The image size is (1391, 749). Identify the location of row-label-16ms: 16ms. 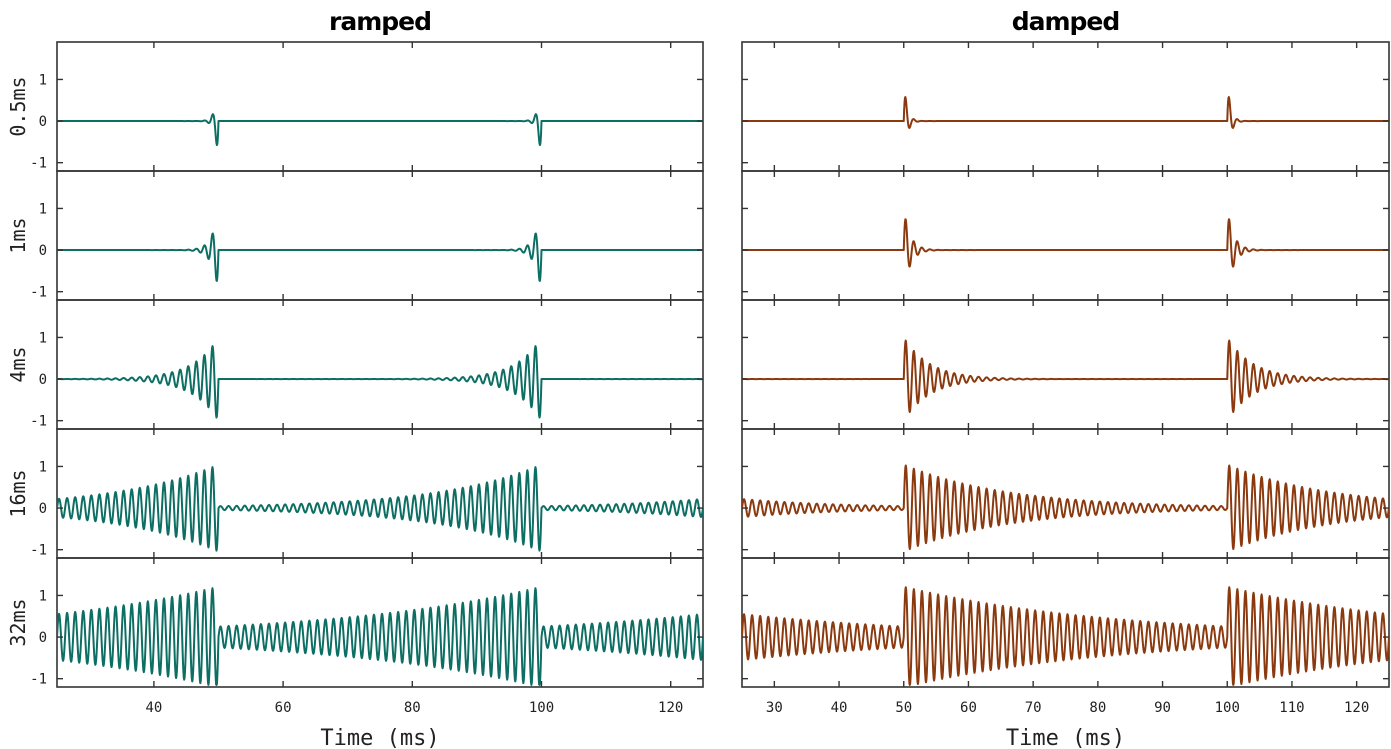
(18, 493).